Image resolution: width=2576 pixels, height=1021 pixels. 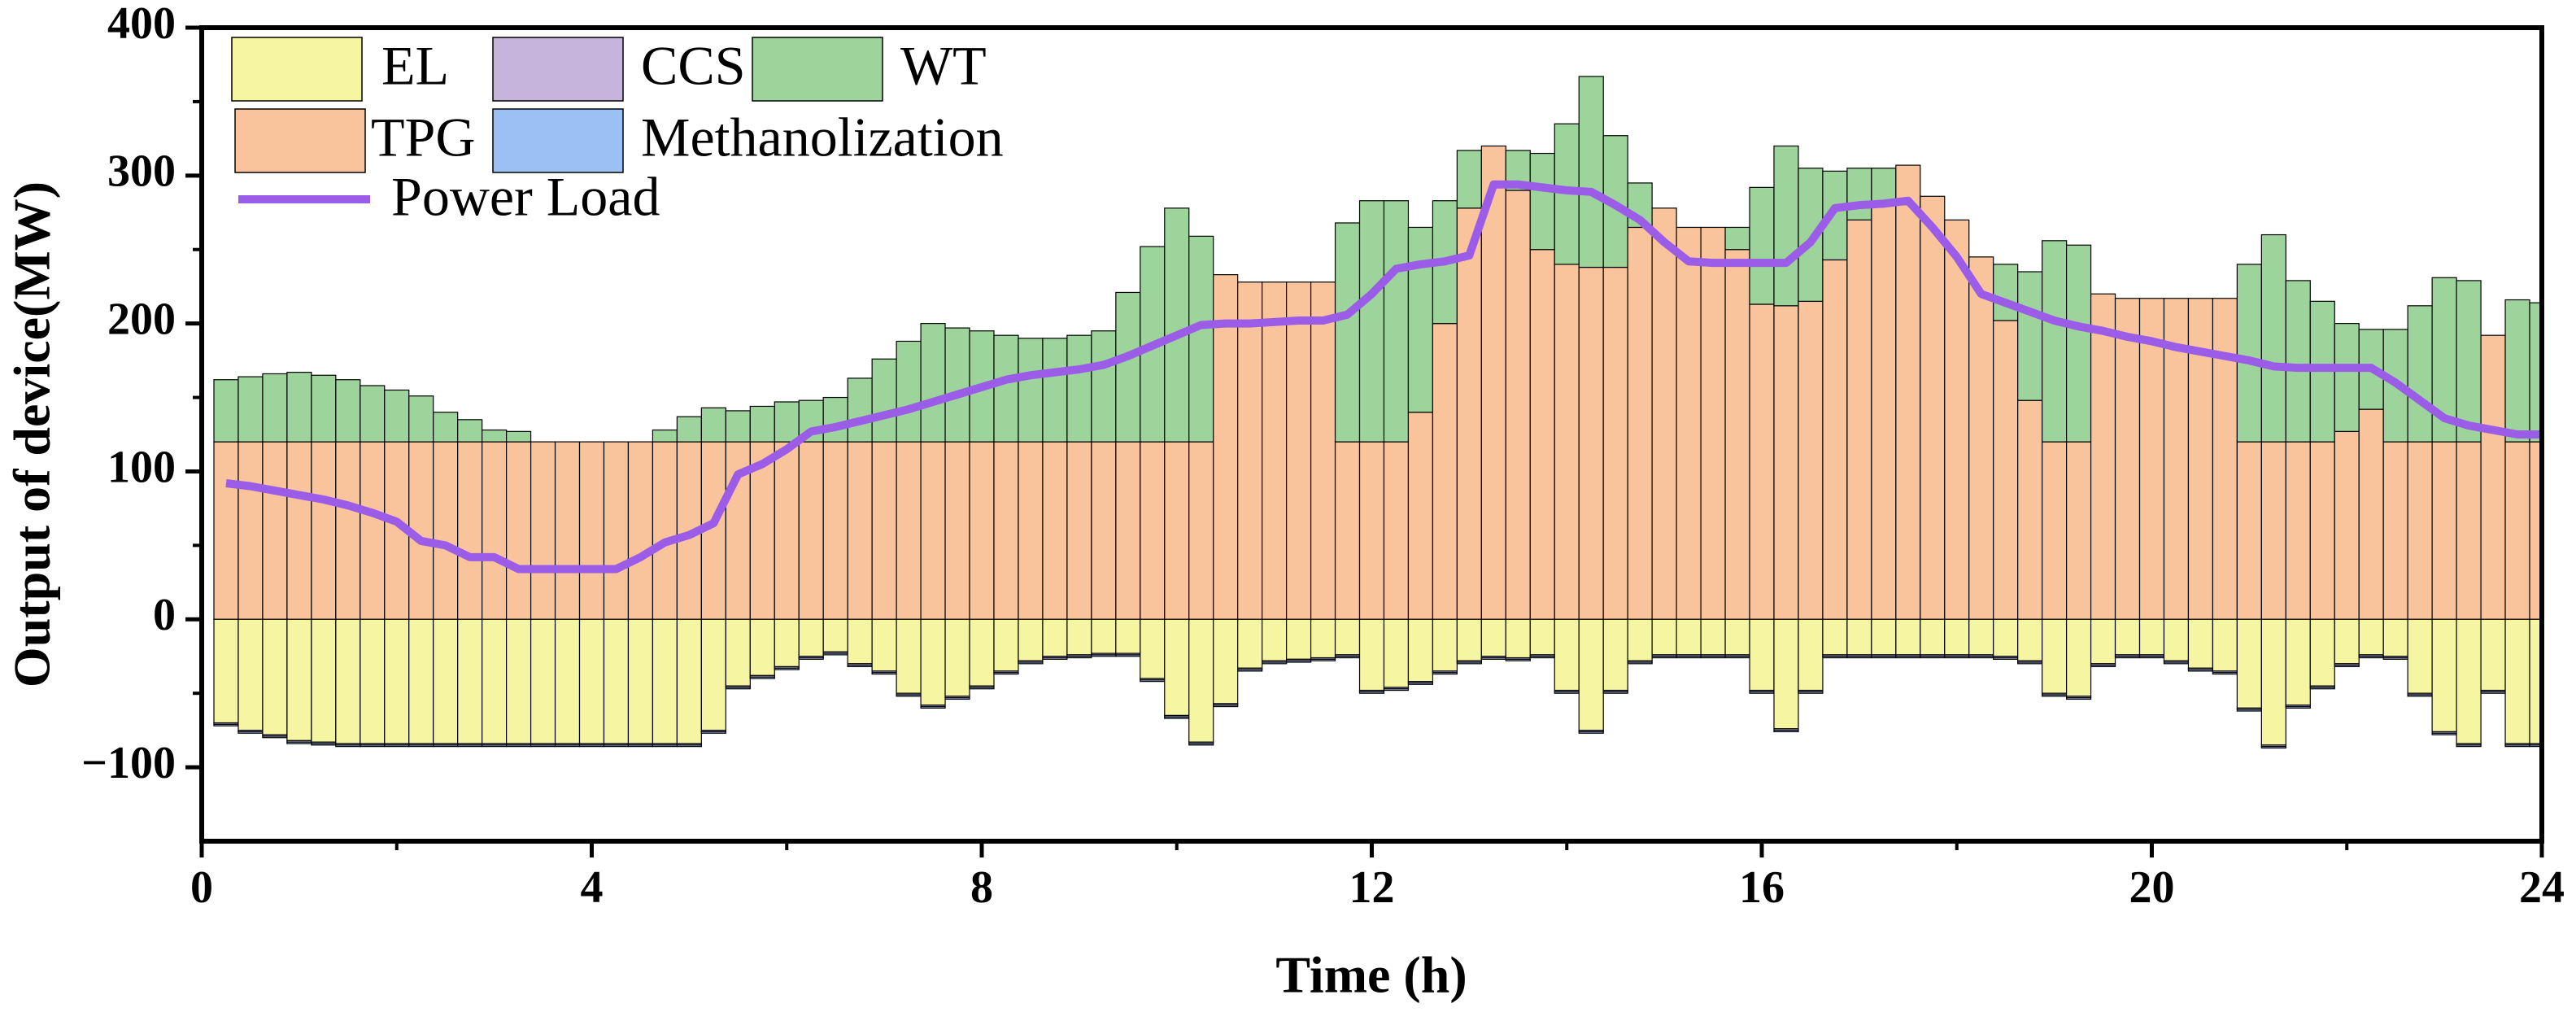 What do you see at coordinates (141, 467) in the screenshot?
I see `y-tick-label: 100` at bounding box center [141, 467].